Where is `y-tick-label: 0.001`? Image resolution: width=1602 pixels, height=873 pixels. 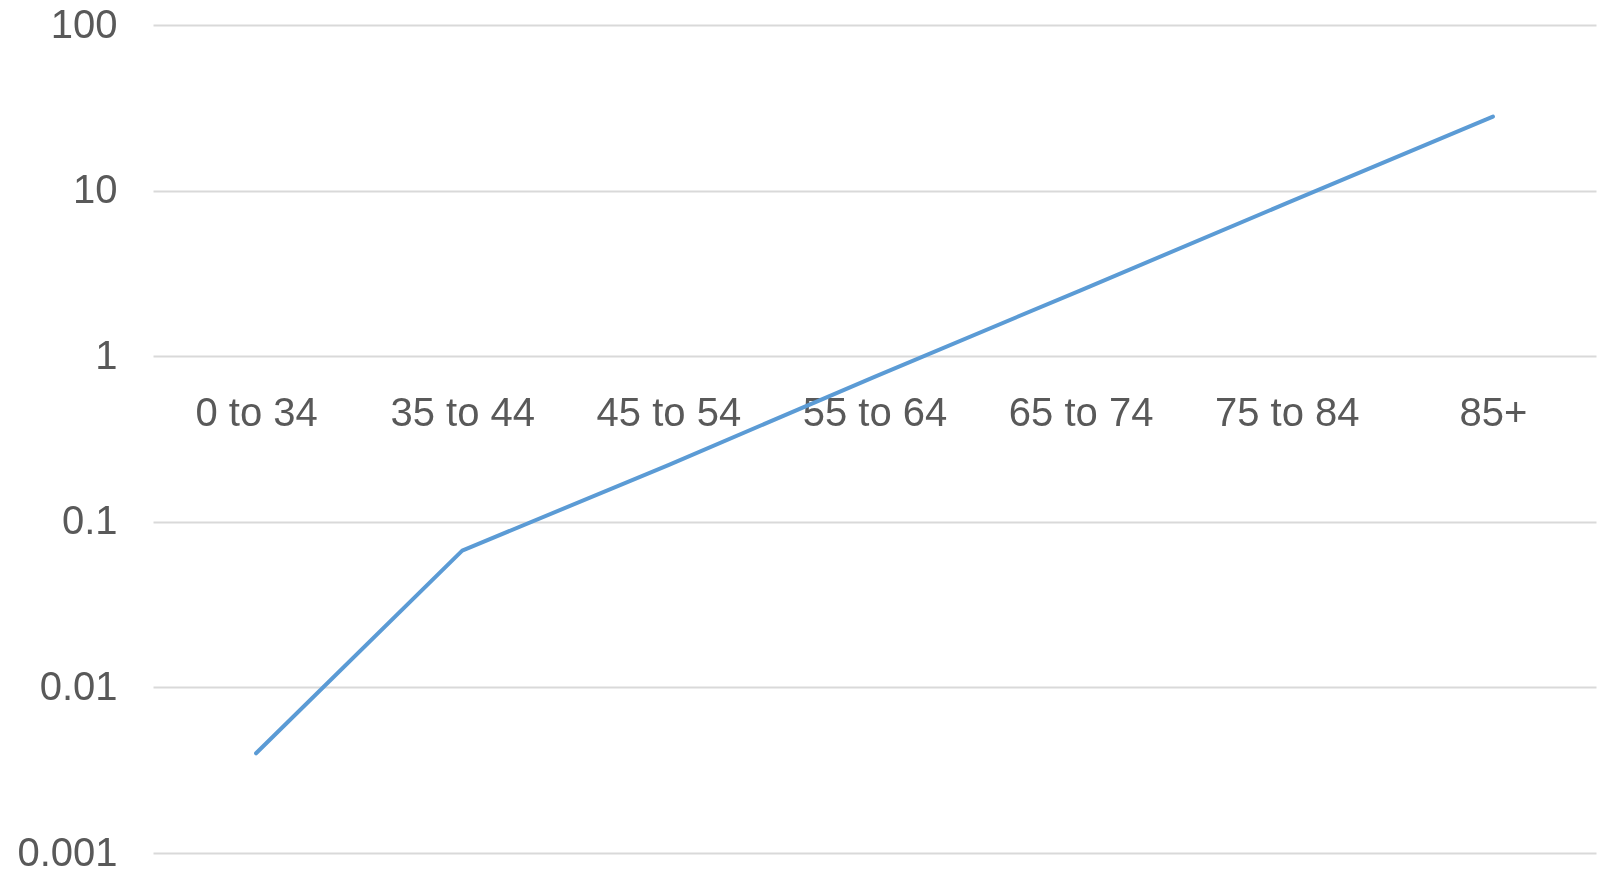 y-tick-label: 0.001 is located at coordinates (67, 851).